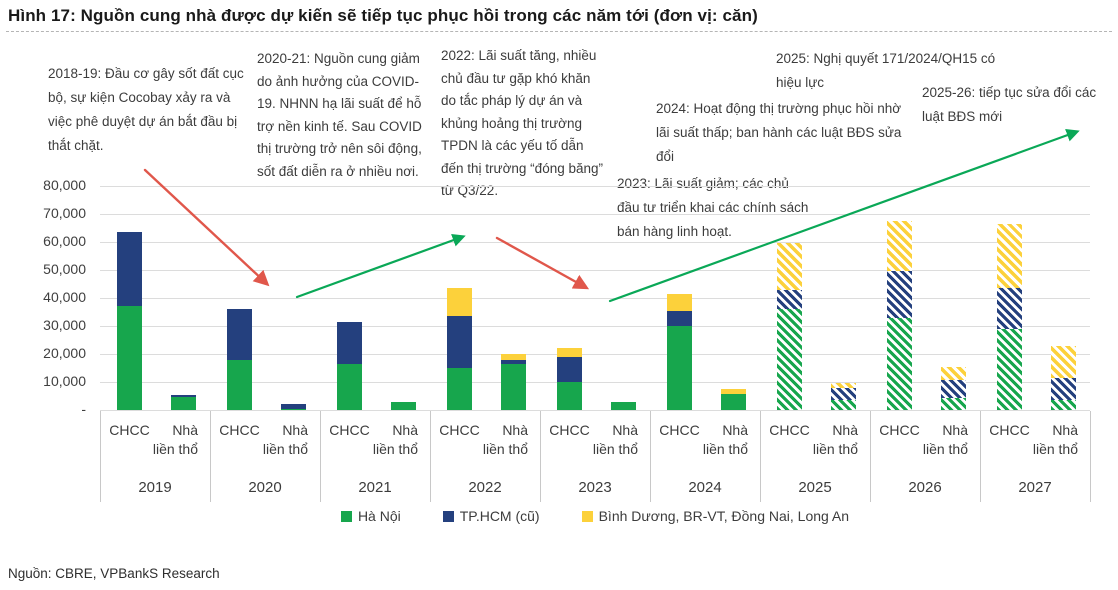 This screenshot has height=590, width=1118. What do you see at coordinates (705, 487) in the screenshot?
I see `year-label: 2024` at bounding box center [705, 487].